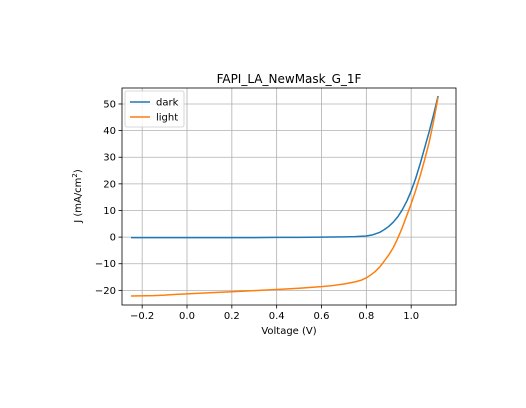 The image size is (526, 408). I want to click on x-axis-label: Voltage (V), so click(288, 331).